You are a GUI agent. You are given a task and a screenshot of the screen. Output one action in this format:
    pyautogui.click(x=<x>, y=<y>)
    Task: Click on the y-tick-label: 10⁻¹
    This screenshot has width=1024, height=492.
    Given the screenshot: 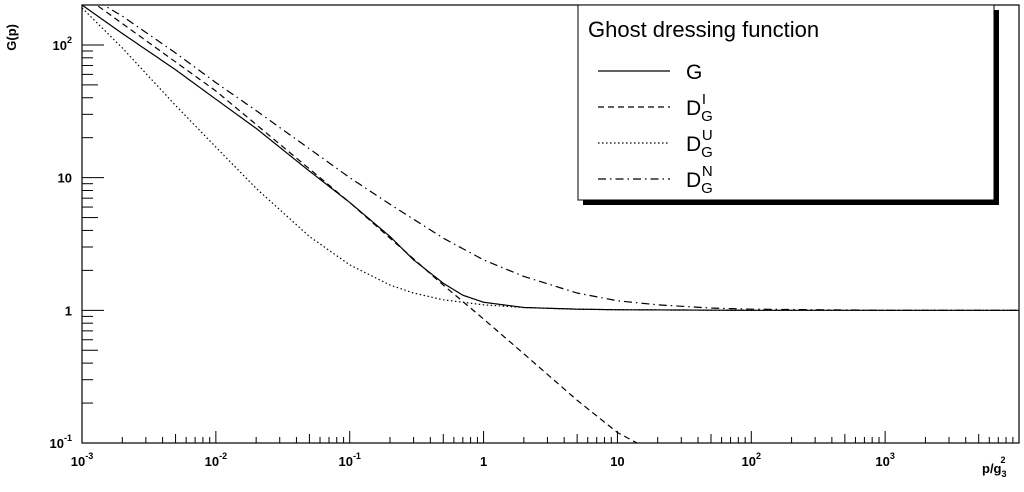 What is the action you would take?
    pyautogui.click(x=61, y=442)
    